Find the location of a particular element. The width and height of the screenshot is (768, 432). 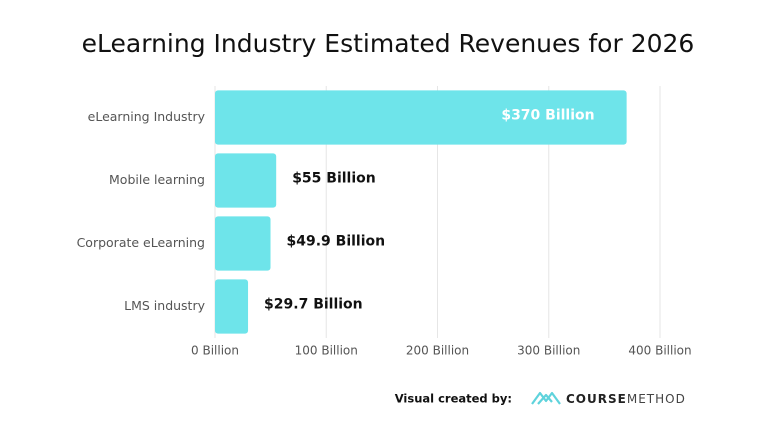

brand-bold: COURSE is located at coordinates (596, 399).